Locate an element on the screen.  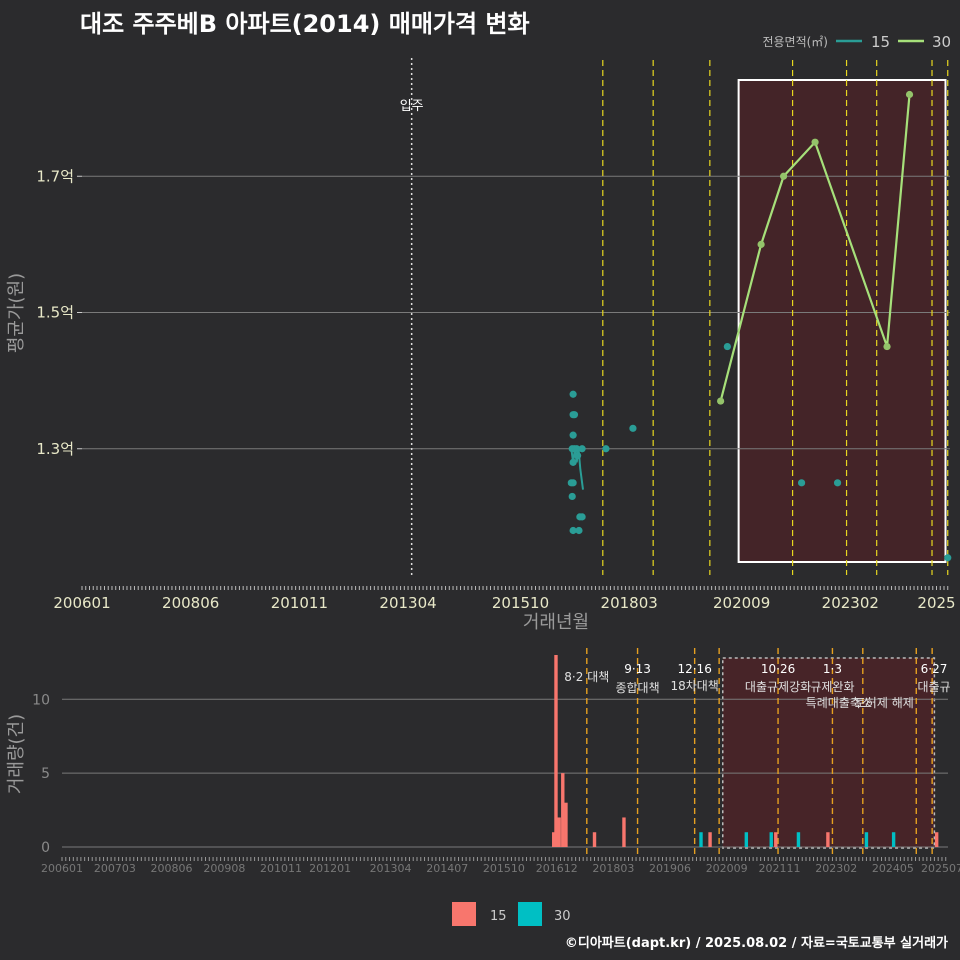
policy-name-label: 특례대출축소 is located at coordinates (839, 703).